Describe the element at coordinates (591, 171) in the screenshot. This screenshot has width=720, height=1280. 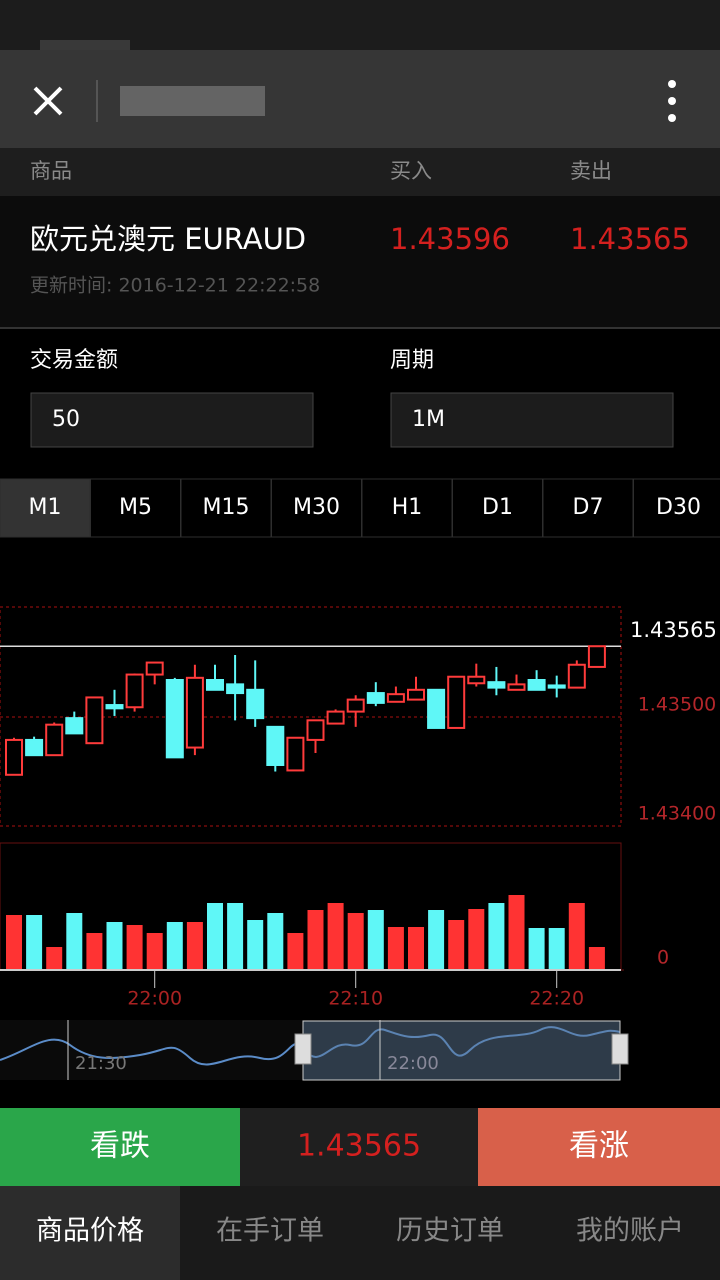
I see `col-label: 卖出` at that location.